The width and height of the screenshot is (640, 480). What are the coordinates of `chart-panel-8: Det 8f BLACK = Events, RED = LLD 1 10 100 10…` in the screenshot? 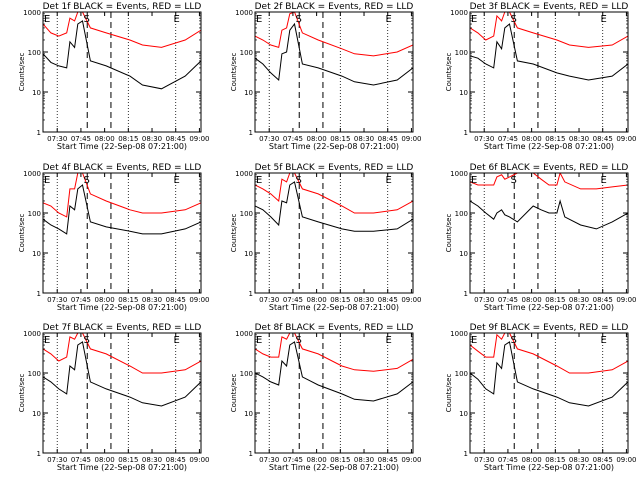 It's located at (326, 397).